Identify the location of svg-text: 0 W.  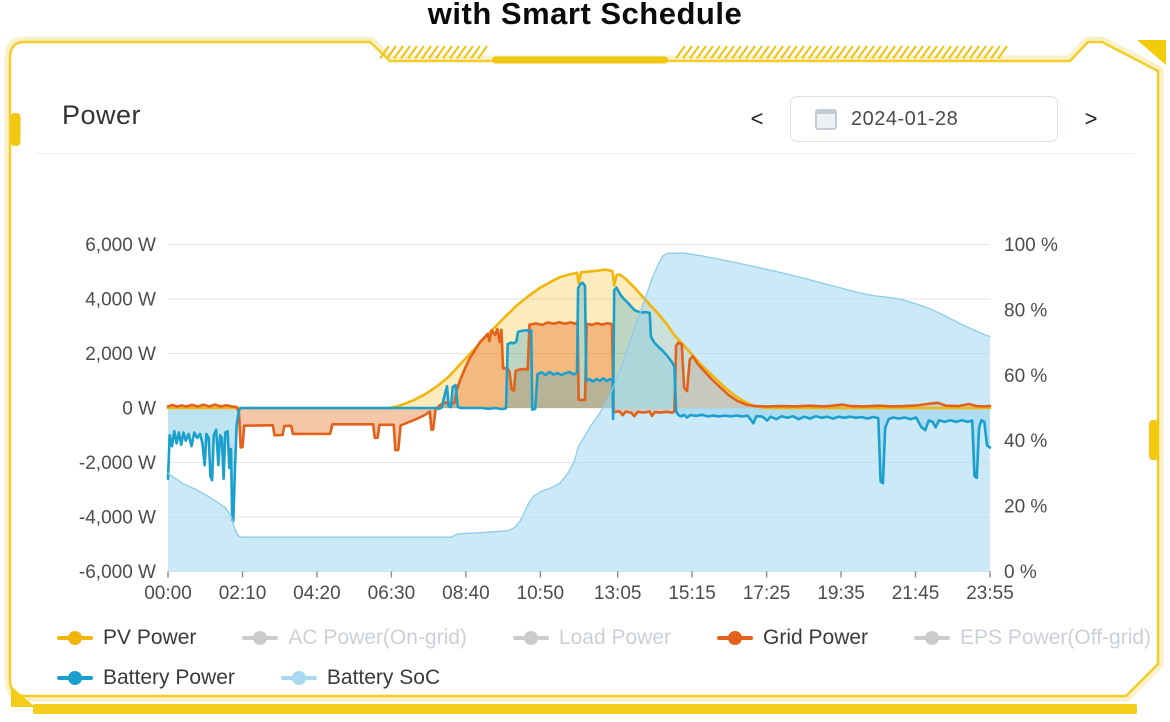
(139, 409).